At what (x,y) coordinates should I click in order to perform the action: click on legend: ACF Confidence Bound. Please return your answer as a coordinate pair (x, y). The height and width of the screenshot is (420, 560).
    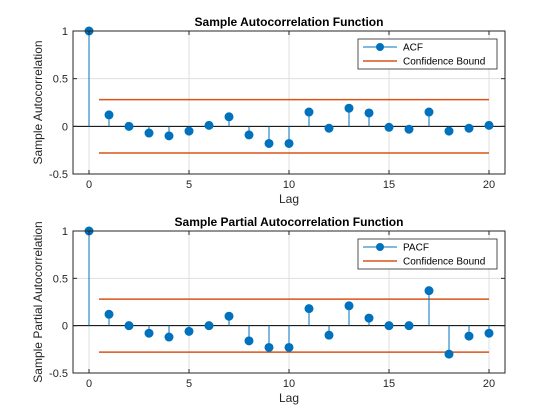
    Looking at the image, I should click on (427, 54).